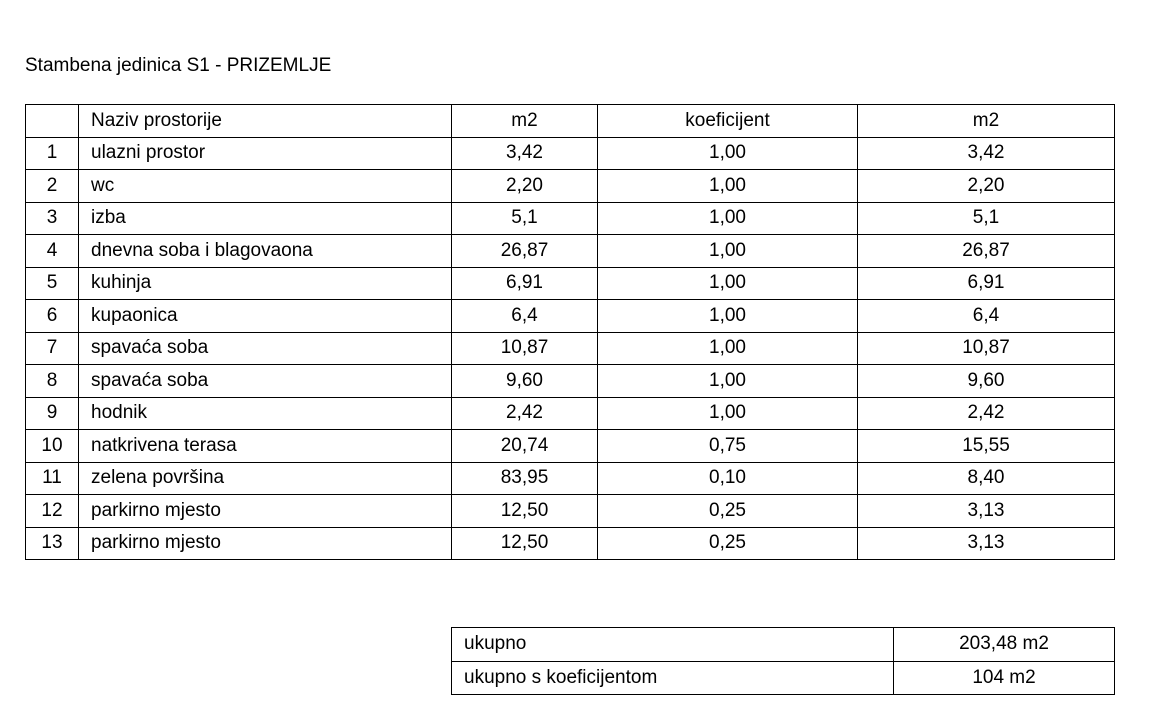  Describe the element at coordinates (524, 153) in the screenshot. I see `cell-area: 3,42` at that location.